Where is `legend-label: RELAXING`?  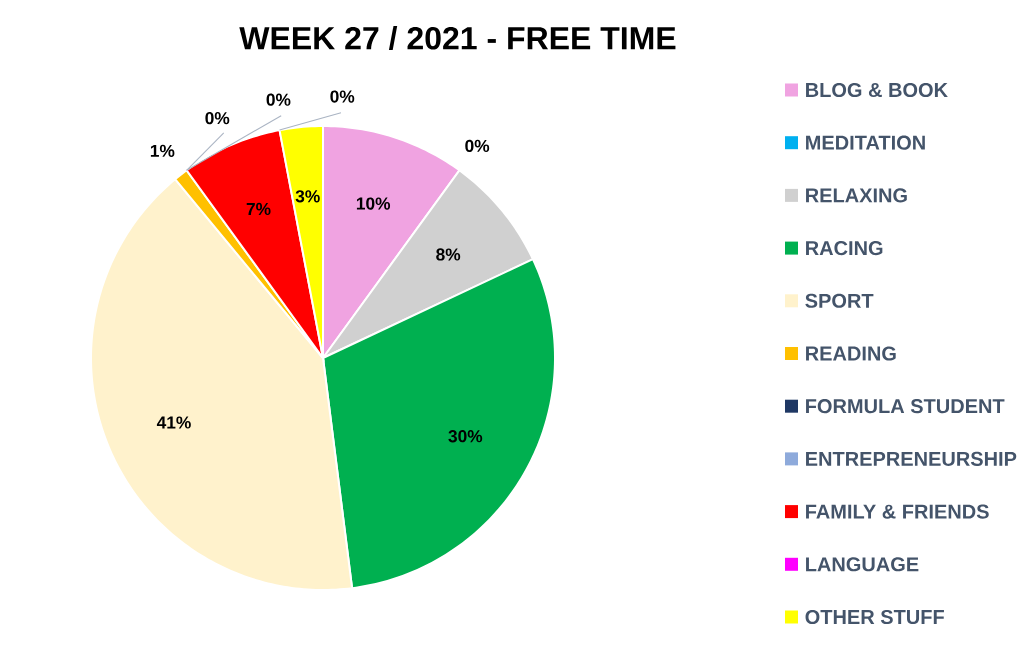 legend-label: RELAXING is located at coordinates (856, 195).